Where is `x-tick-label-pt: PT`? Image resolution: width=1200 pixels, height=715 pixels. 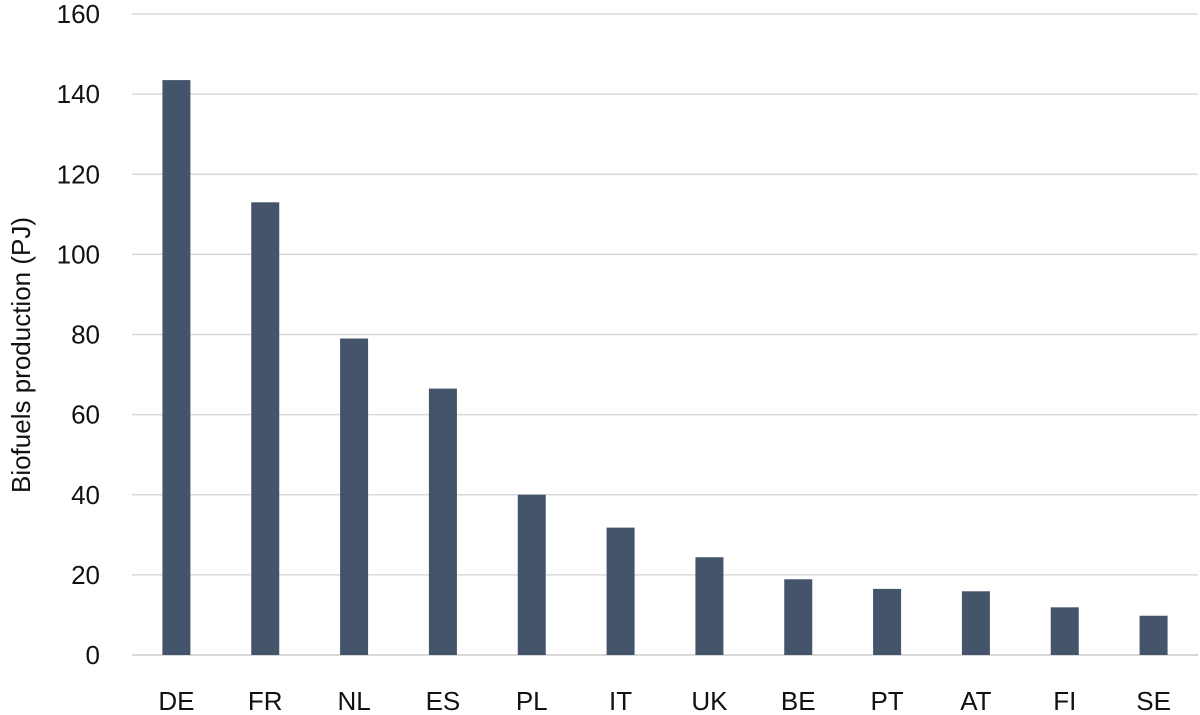
x-tick-label-pt: PT is located at coordinates (886, 700).